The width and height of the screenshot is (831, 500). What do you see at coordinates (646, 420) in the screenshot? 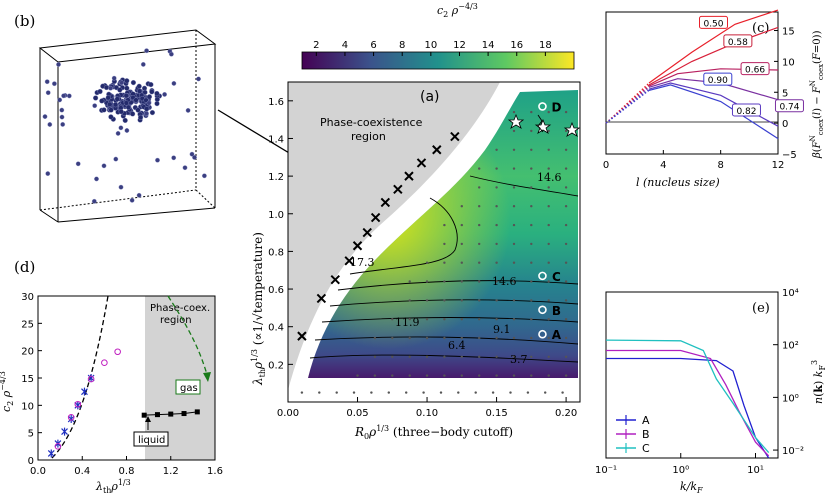
I see `legend-label-A: A` at bounding box center [646, 420].